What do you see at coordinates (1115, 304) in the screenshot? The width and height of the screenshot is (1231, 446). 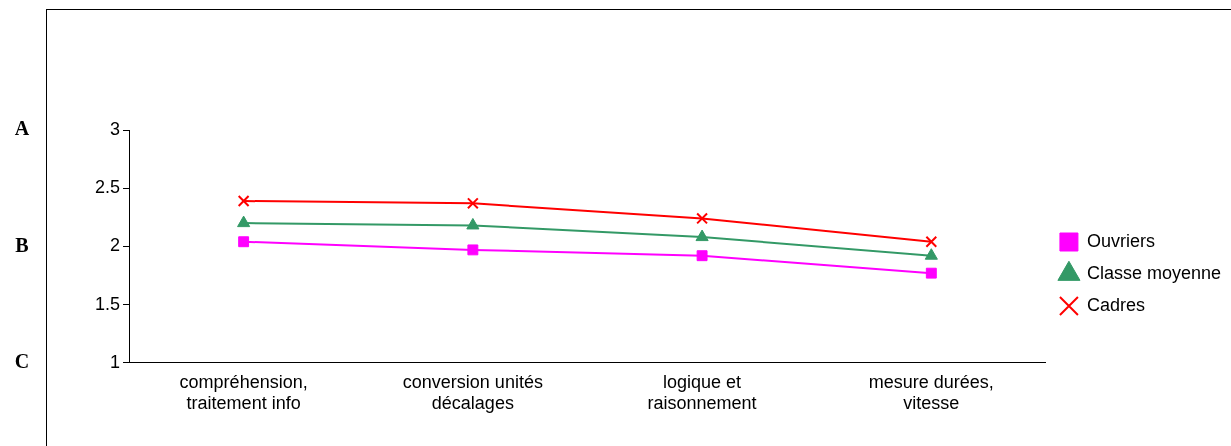 I see `legend-label: Cadres` at bounding box center [1115, 304].